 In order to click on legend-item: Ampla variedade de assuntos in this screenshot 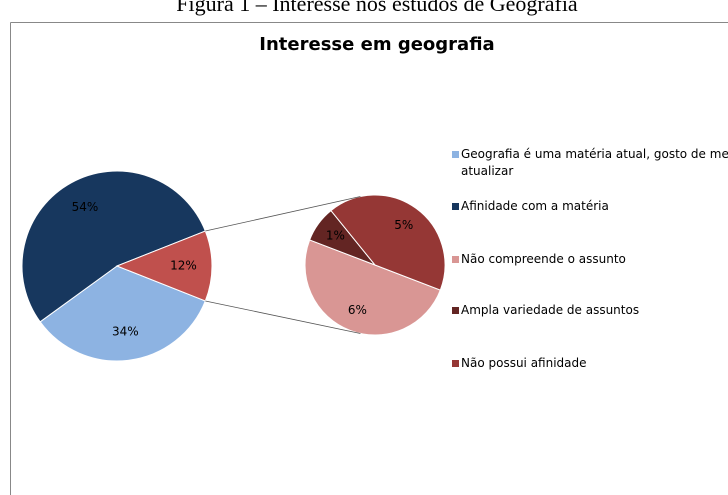, I will do `click(590, 310)`.